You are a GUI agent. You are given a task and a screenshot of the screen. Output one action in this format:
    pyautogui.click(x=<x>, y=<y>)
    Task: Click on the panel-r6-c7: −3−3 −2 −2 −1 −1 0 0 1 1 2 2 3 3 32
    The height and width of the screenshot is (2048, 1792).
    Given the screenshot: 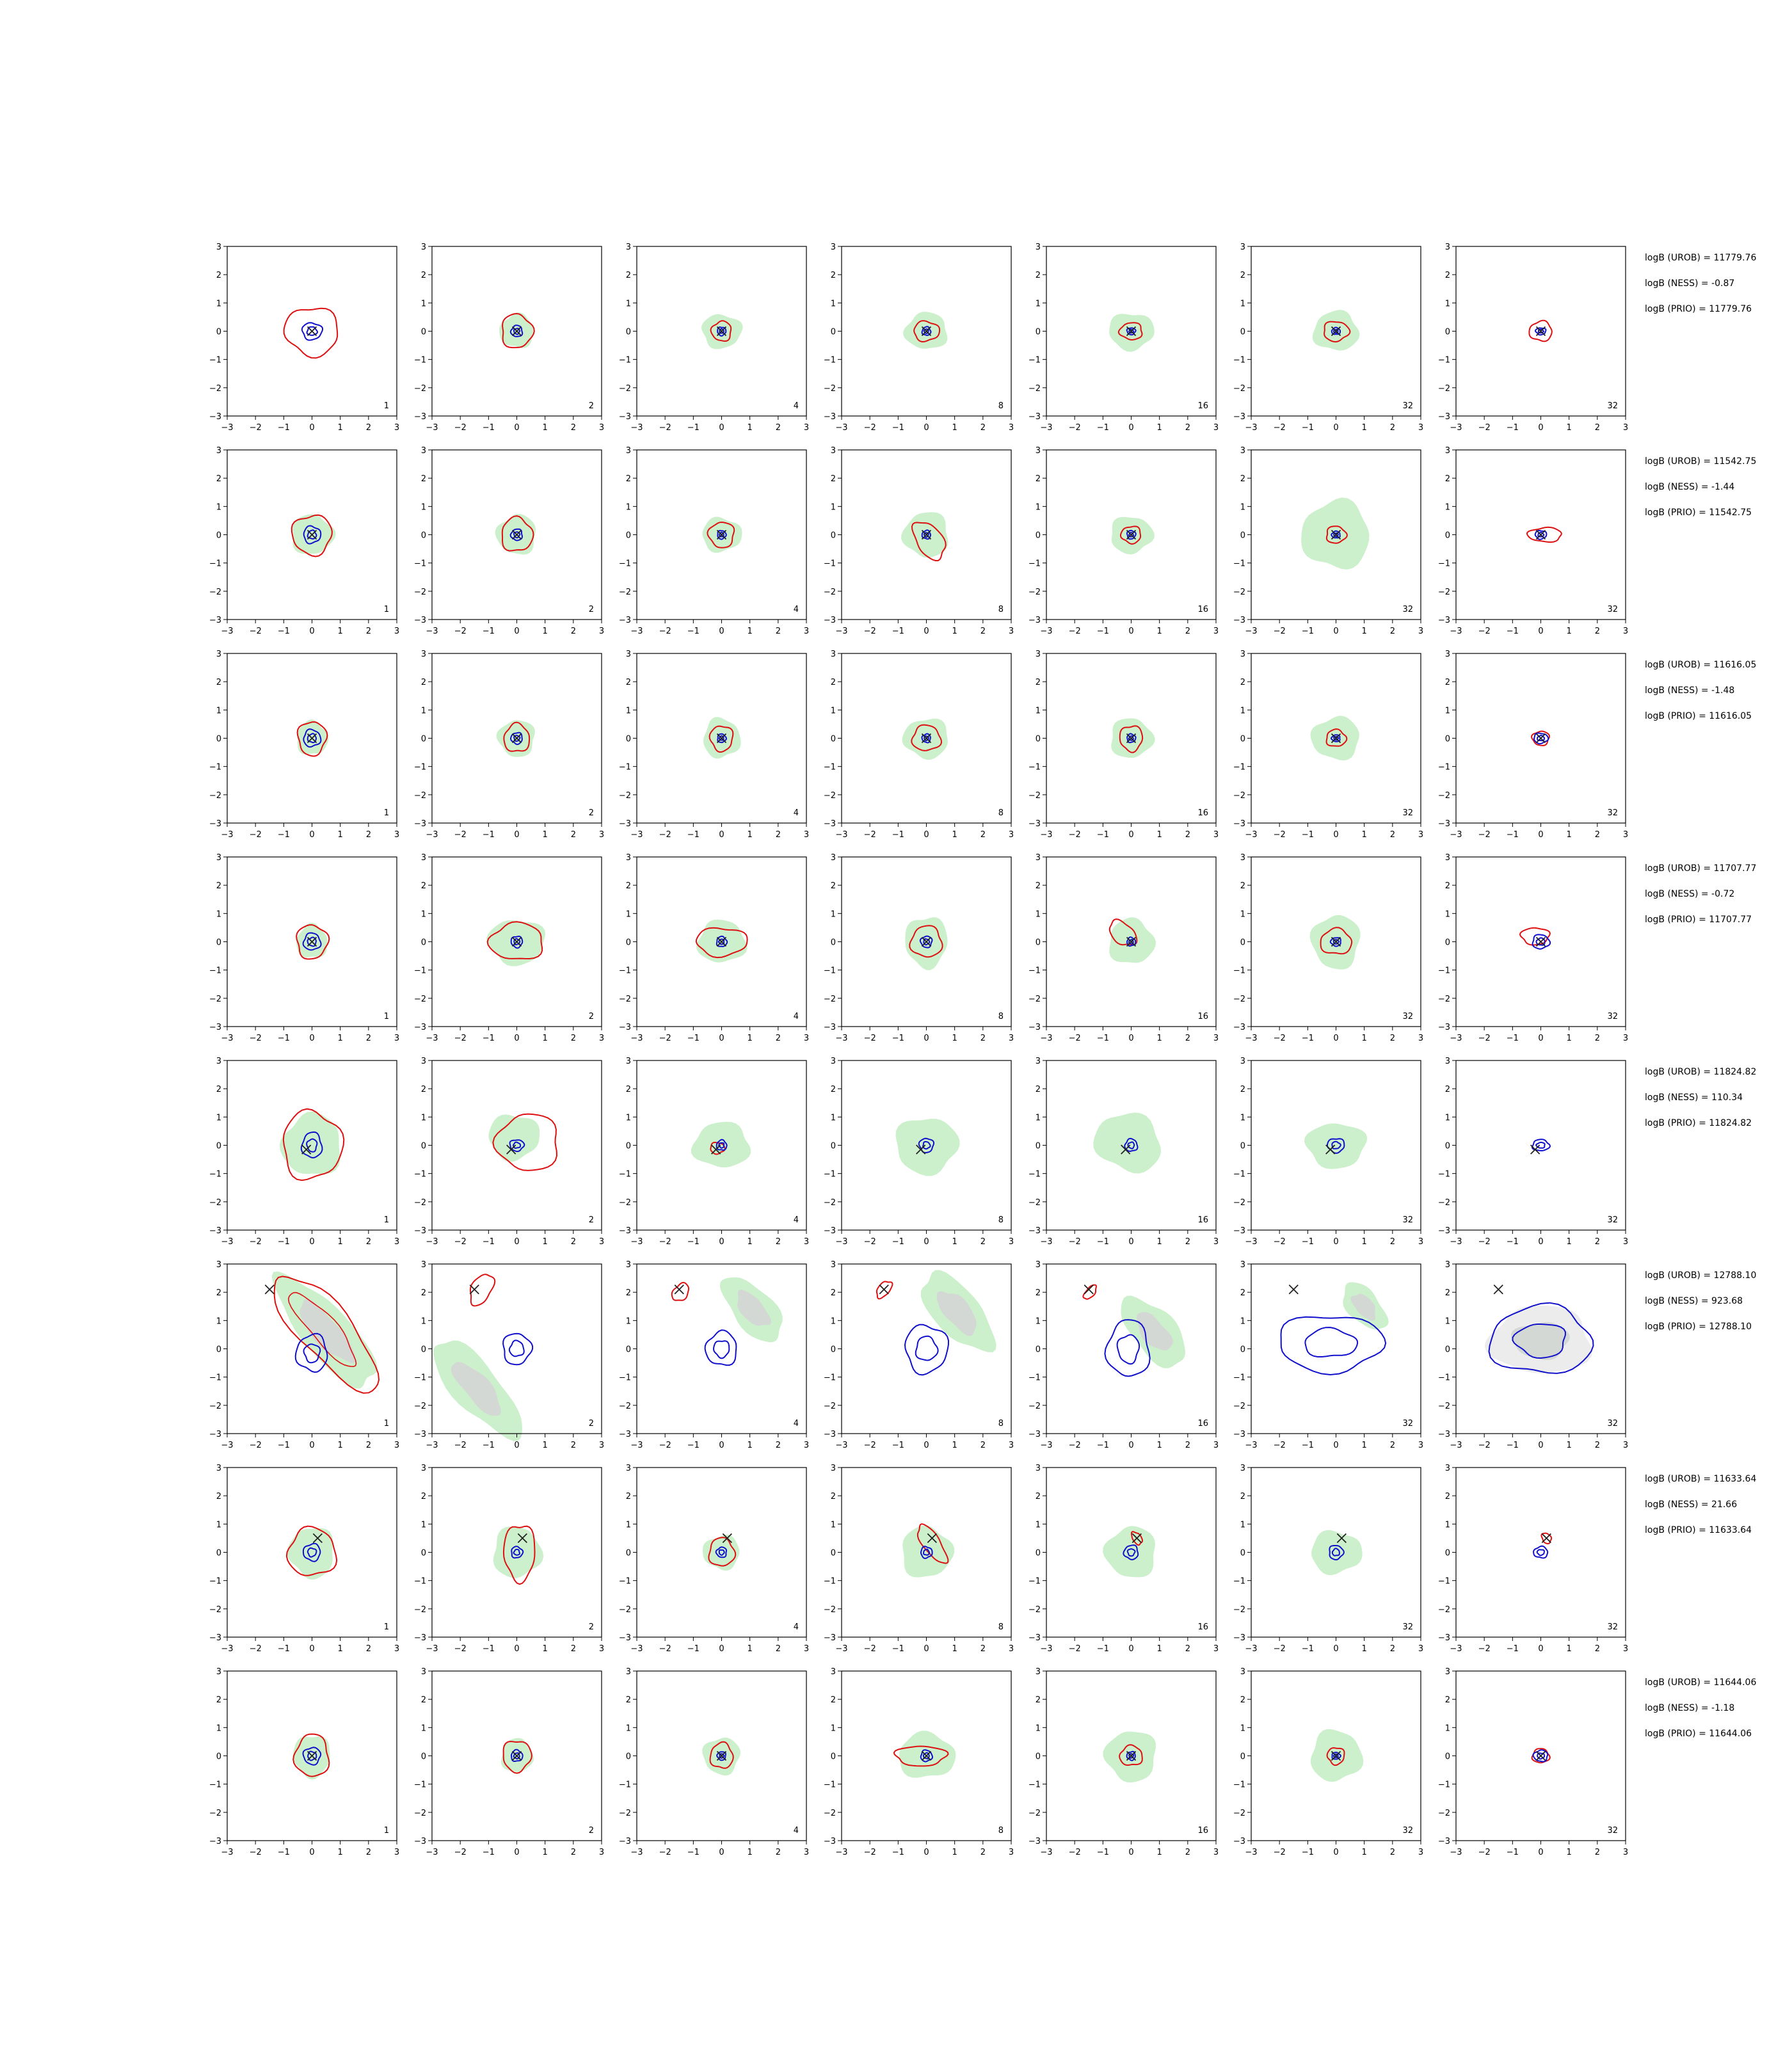 What is the action you would take?
    pyautogui.click(x=1533, y=1355)
    